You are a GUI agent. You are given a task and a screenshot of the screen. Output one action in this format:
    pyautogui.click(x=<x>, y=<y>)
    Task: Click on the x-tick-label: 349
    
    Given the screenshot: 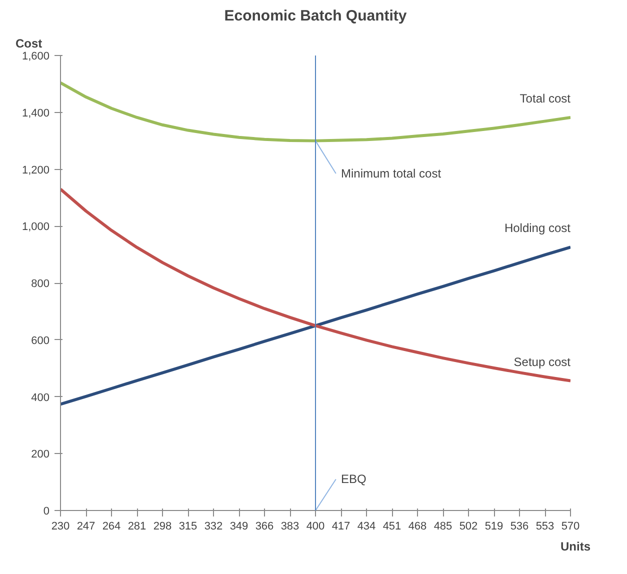 What is the action you would take?
    pyautogui.click(x=239, y=526)
    